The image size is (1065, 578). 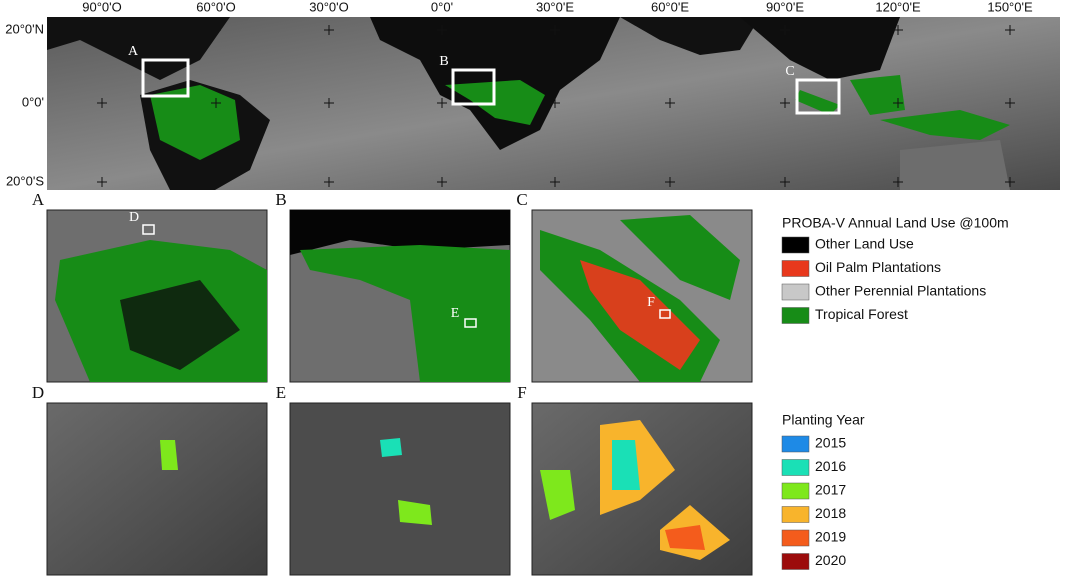 I want to click on legend-label: 2019, so click(x=830, y=537).